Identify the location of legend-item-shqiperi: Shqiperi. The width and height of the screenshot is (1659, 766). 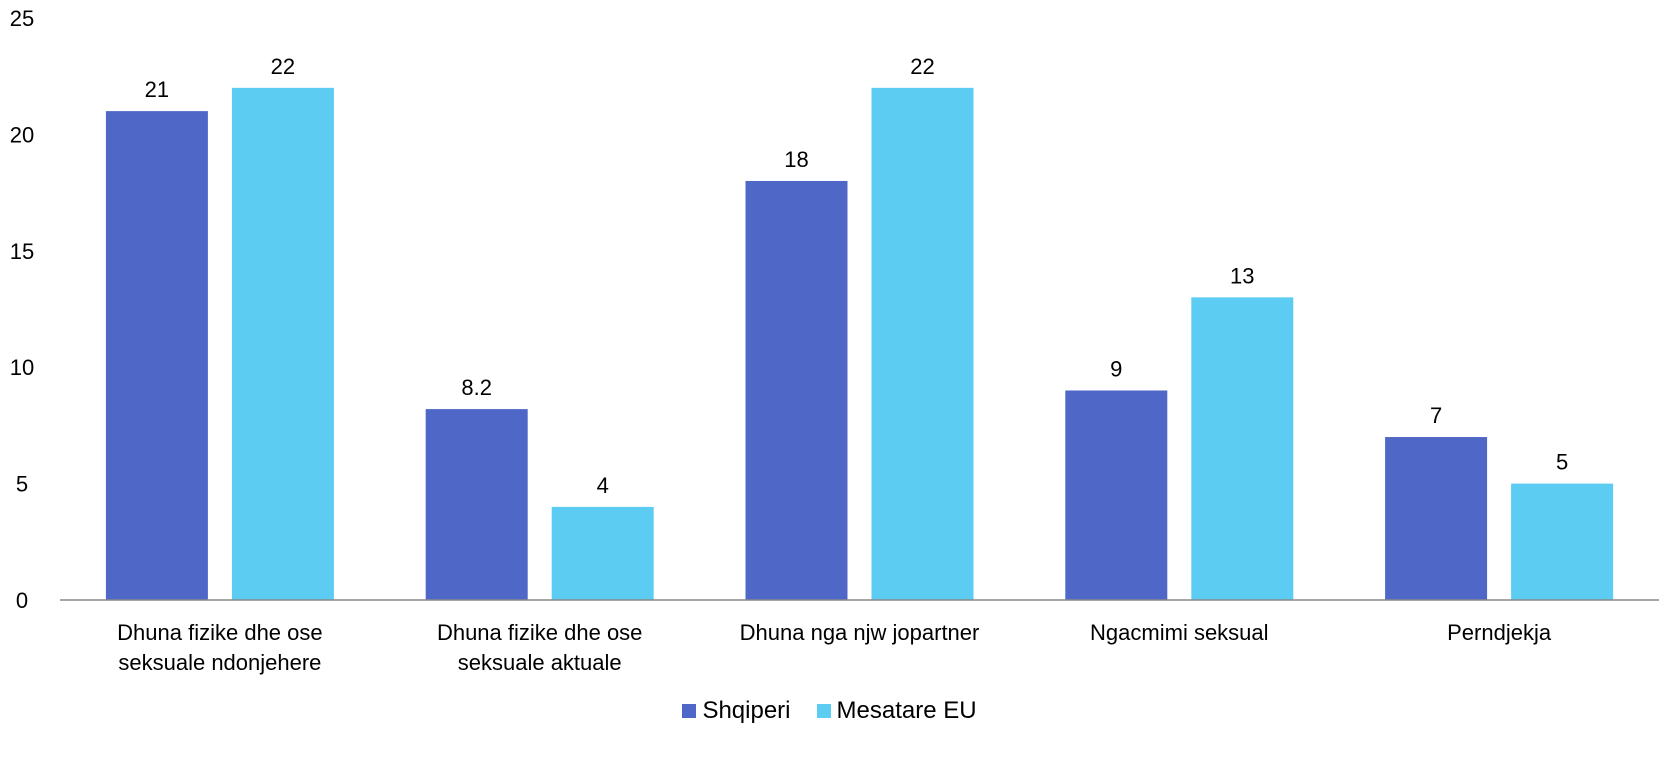
(736, 711).